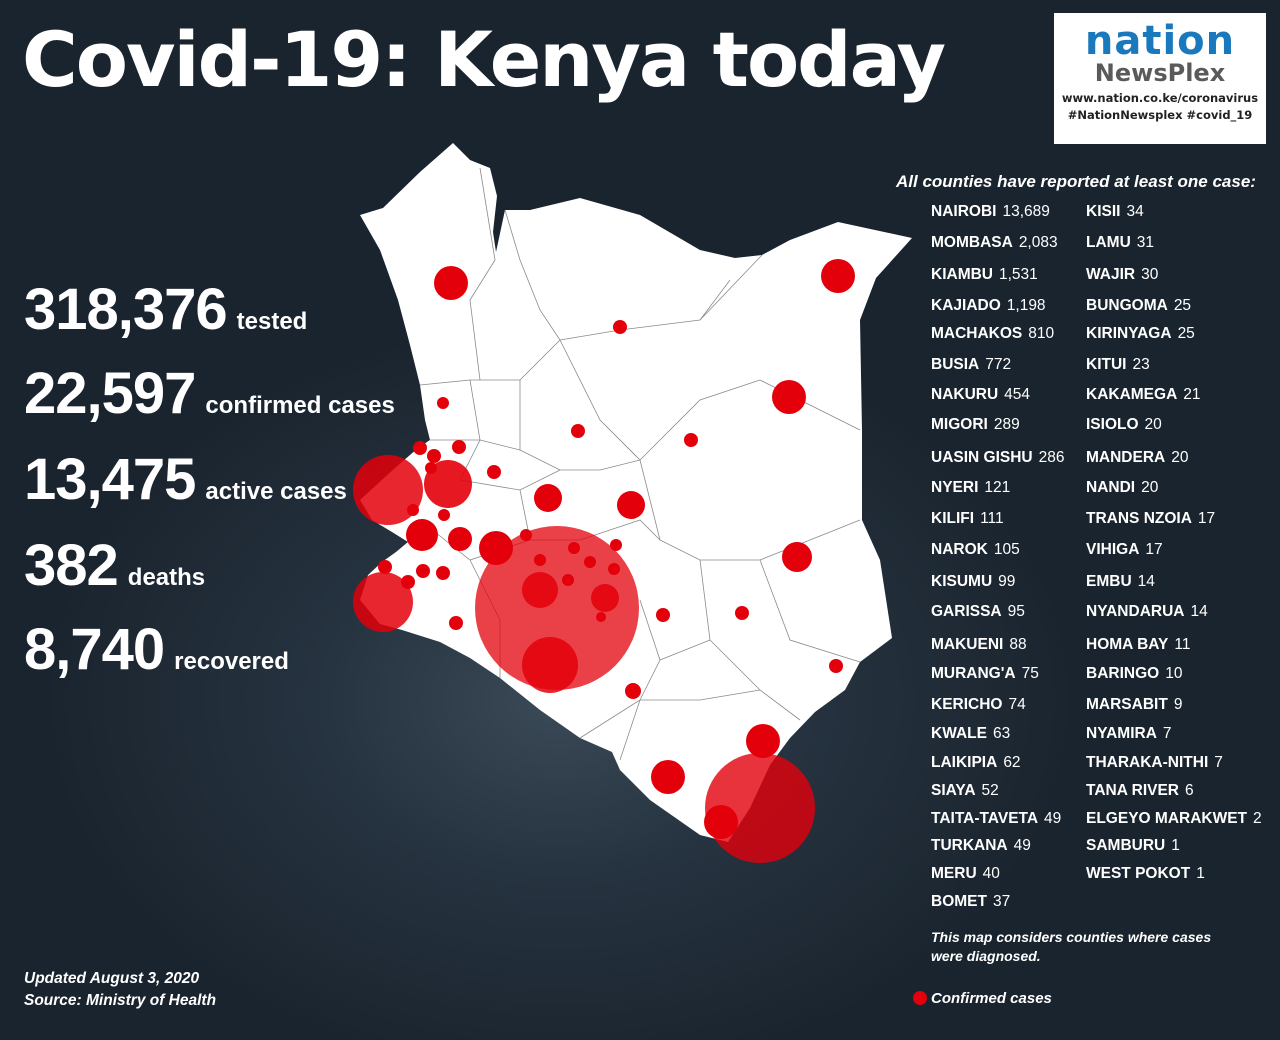 The width and height of the screenshot is (1280, 1040). What do you see at coordinates (165, 309) in the screenshot?
I see `stat-tested: 318,376 tested` at bounding box center [165, 309].